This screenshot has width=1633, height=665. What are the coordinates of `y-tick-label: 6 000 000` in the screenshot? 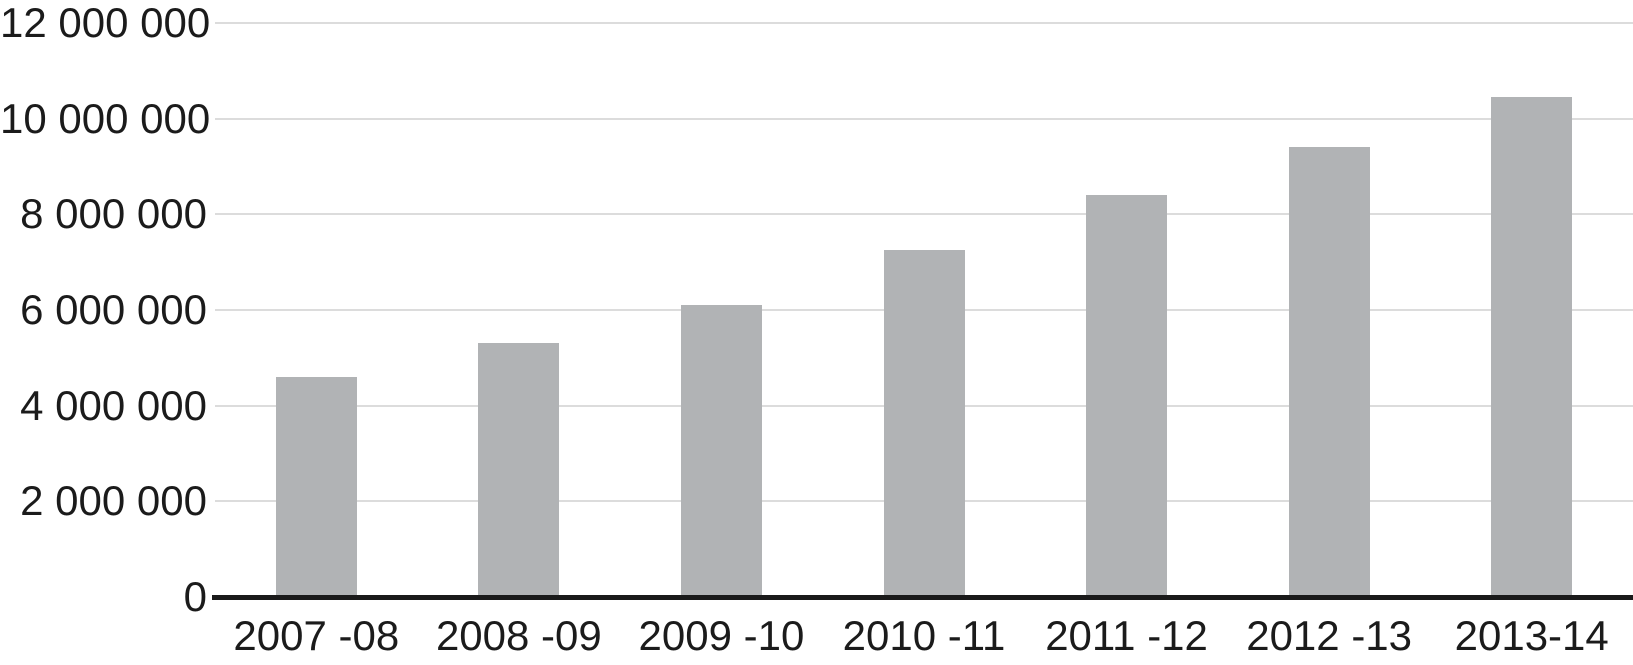 It's located at (113, 309).